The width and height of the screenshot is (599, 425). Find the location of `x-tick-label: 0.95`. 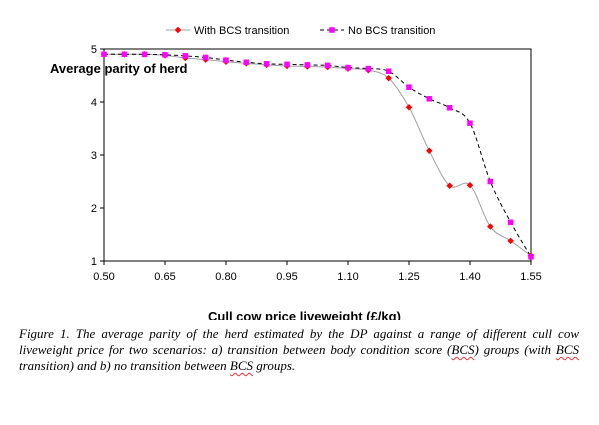

x-tick-label: 0.95 is located at coordinates (286, 277).